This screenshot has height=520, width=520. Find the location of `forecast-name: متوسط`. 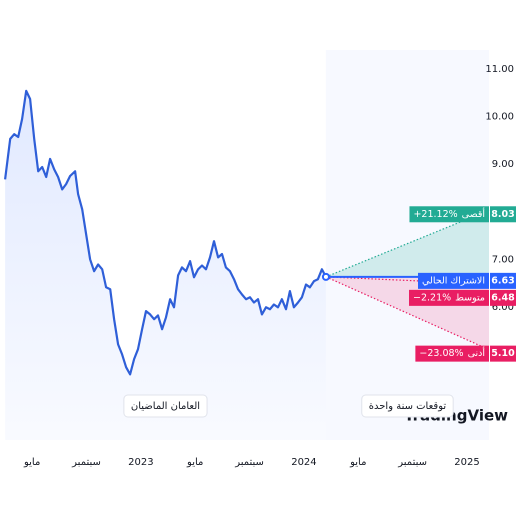

forecast-name: متوسط is located at coordinates (470, 297).